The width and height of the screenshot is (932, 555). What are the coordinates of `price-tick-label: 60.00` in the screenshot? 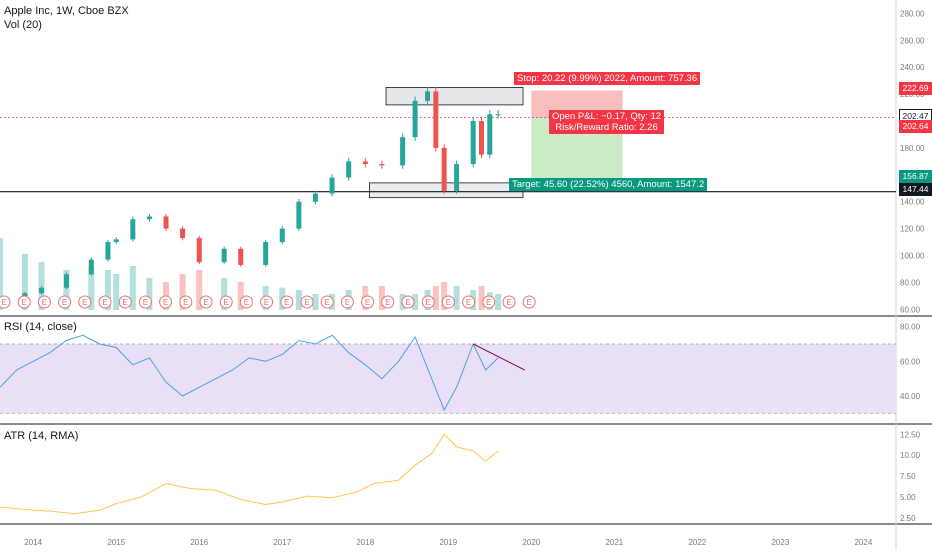 It's located at (910, 309).